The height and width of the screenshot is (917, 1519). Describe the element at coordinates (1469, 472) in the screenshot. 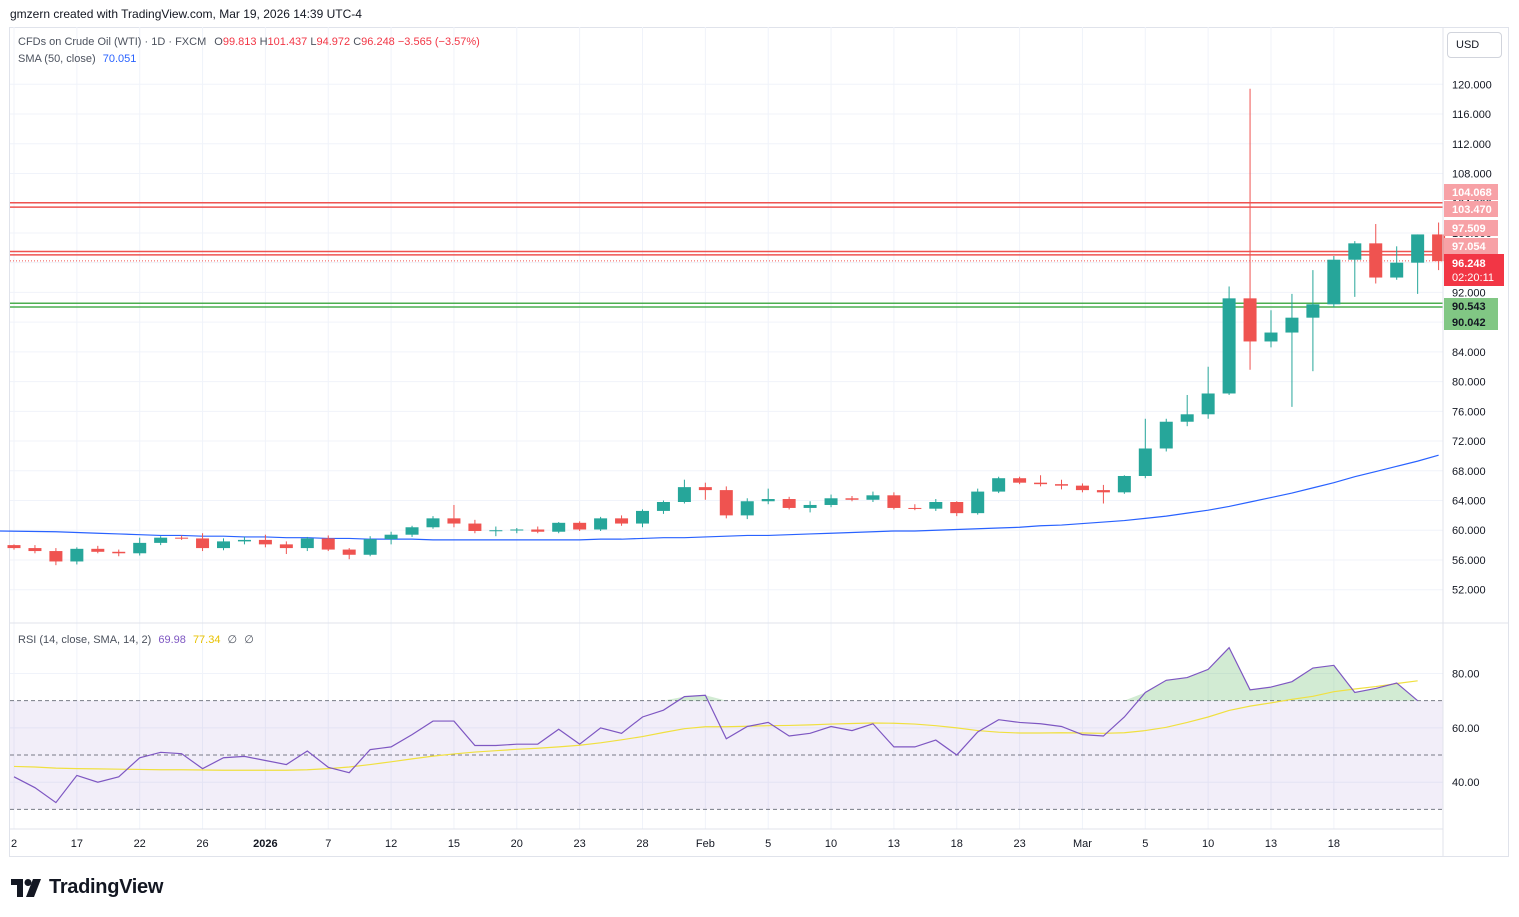

I see `price-tick-label: 68.000` at that location.